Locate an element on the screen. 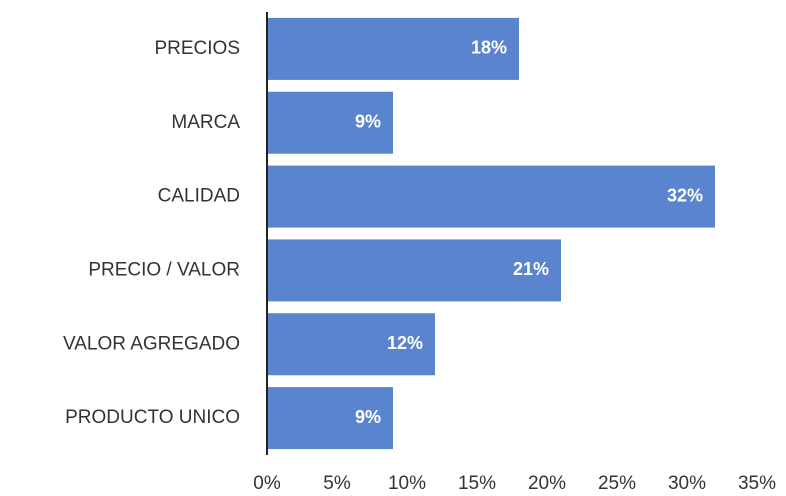 The image size is (786, 496). x-tick-label: 5% is located at coordinates (337, 483).